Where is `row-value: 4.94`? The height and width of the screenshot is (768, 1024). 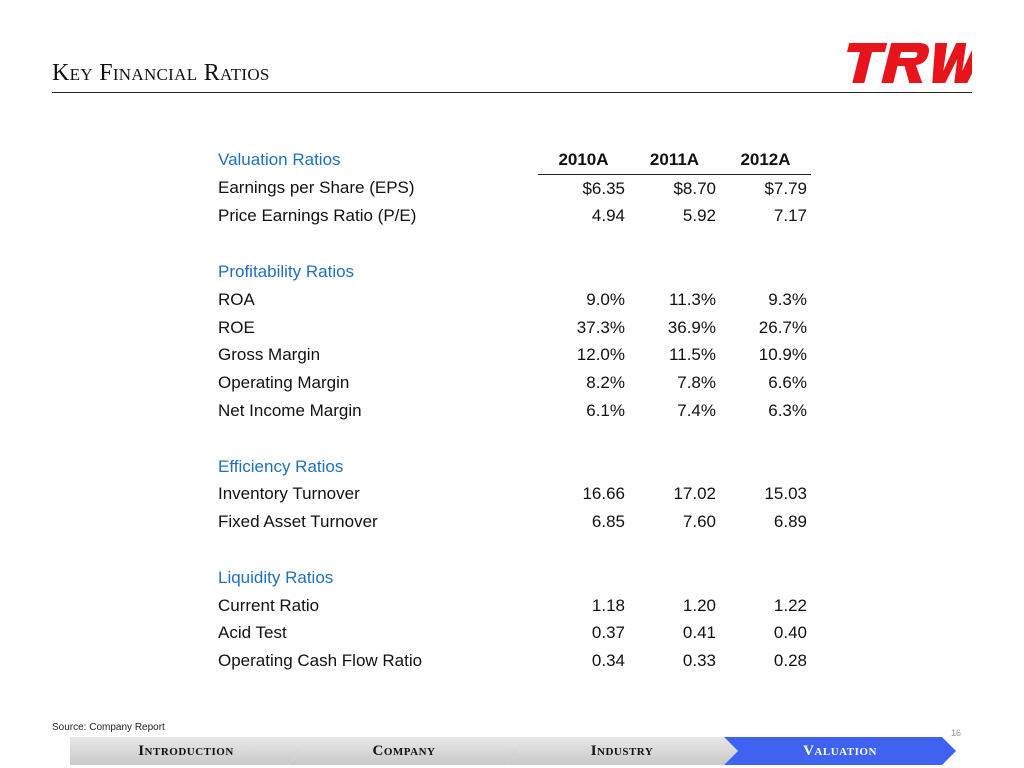 row-value: 4.94 is located at coordinates (608, 216).